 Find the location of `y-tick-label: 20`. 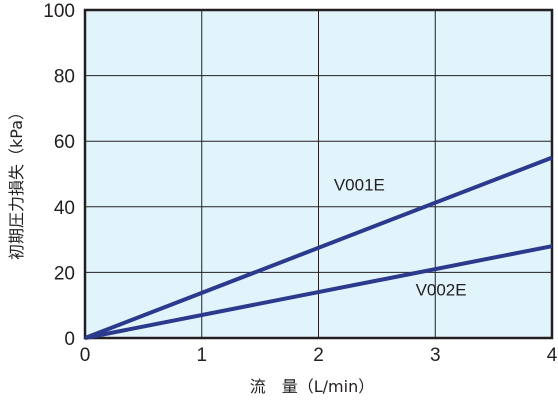

y-tick-label: 20 is located at coordinates (64, 273).